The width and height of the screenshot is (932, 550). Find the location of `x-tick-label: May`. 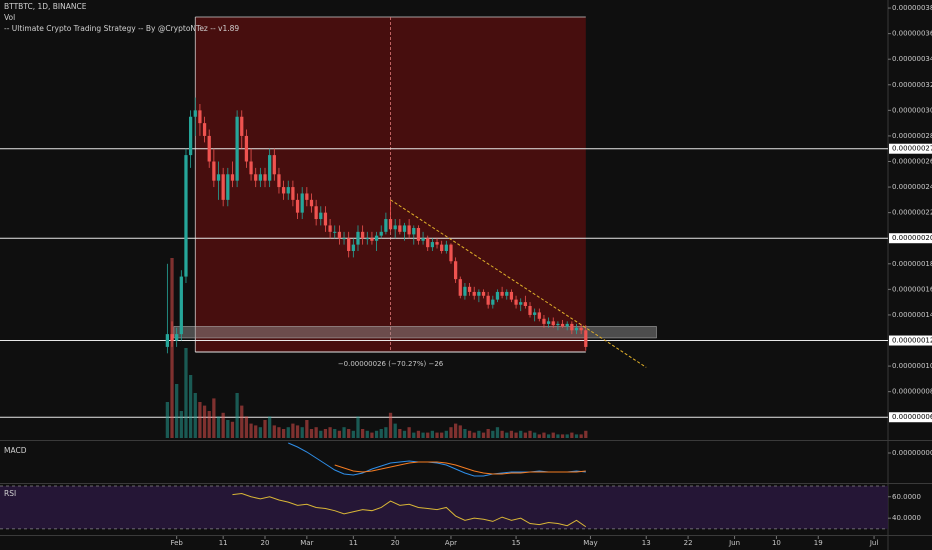

x-tick-label: May is located at coordinates (590, 543).